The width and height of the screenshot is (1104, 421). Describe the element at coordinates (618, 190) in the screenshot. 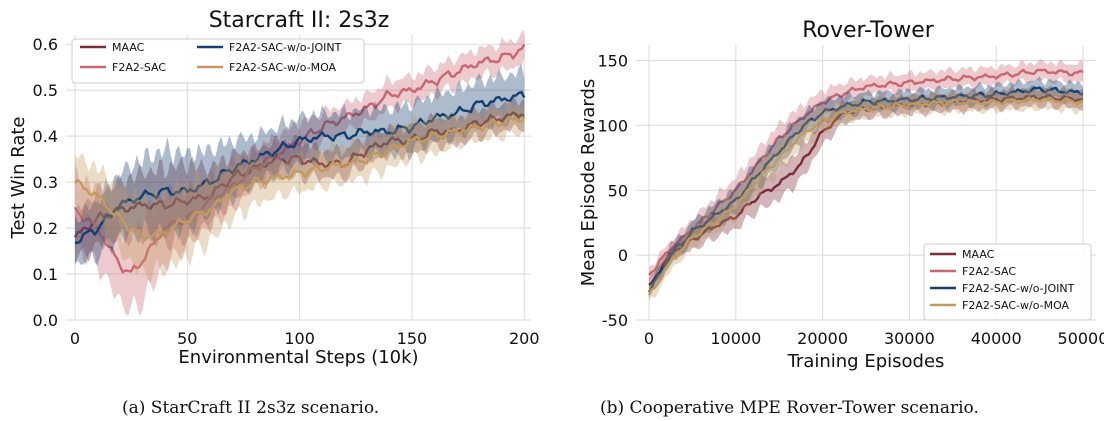

I see `y-tick-label: 50` at that location.